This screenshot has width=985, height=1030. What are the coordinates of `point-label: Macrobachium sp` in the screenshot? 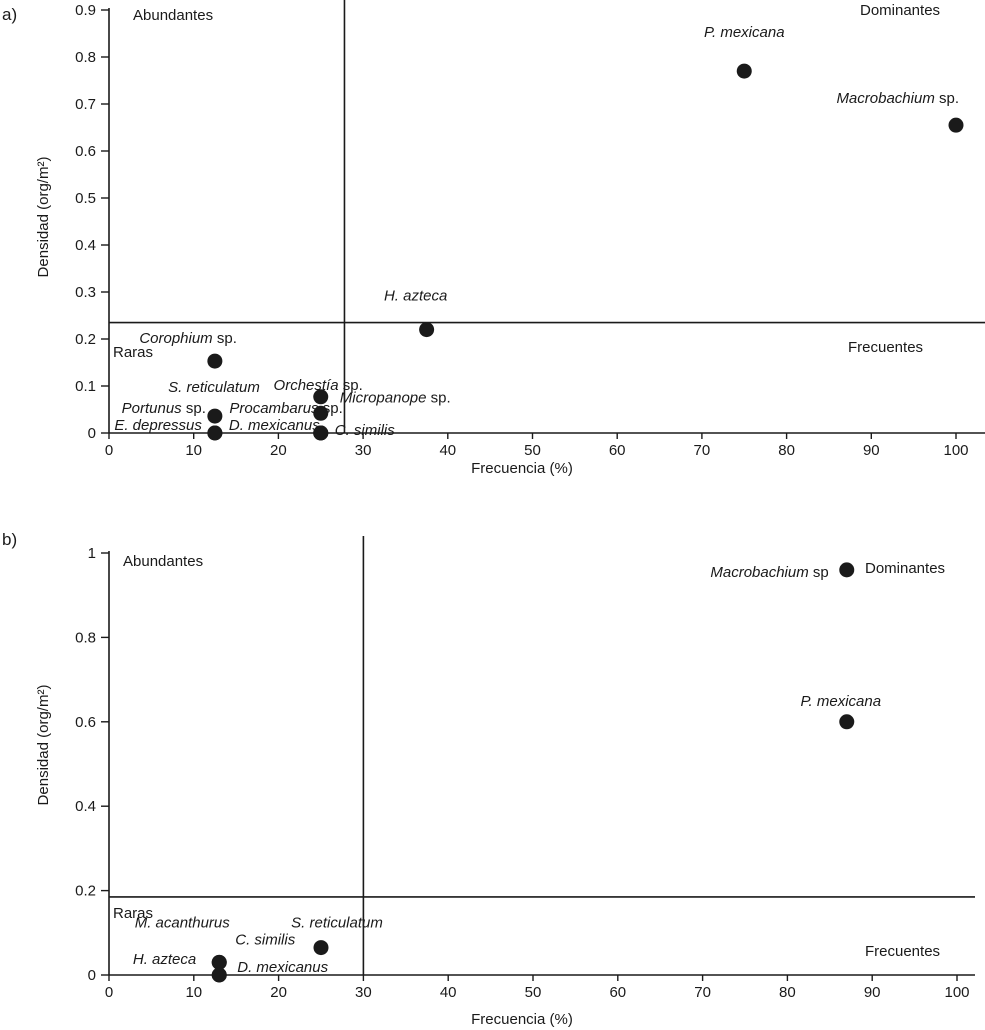 It's located at (769, 572).